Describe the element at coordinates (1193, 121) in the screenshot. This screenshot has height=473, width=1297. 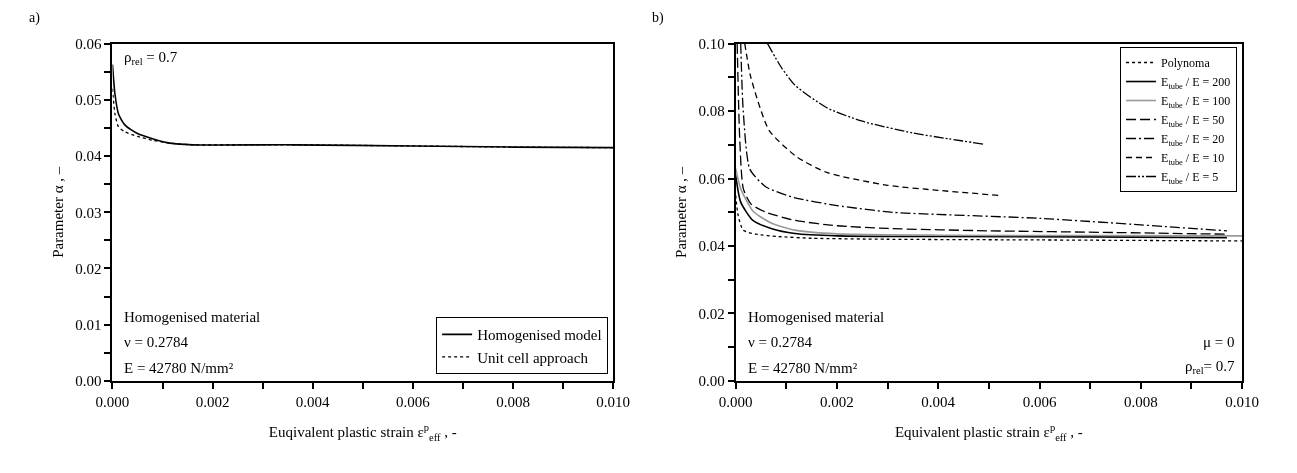
I see `legend-label: E$_{tube}$ / E = 50` at that location.